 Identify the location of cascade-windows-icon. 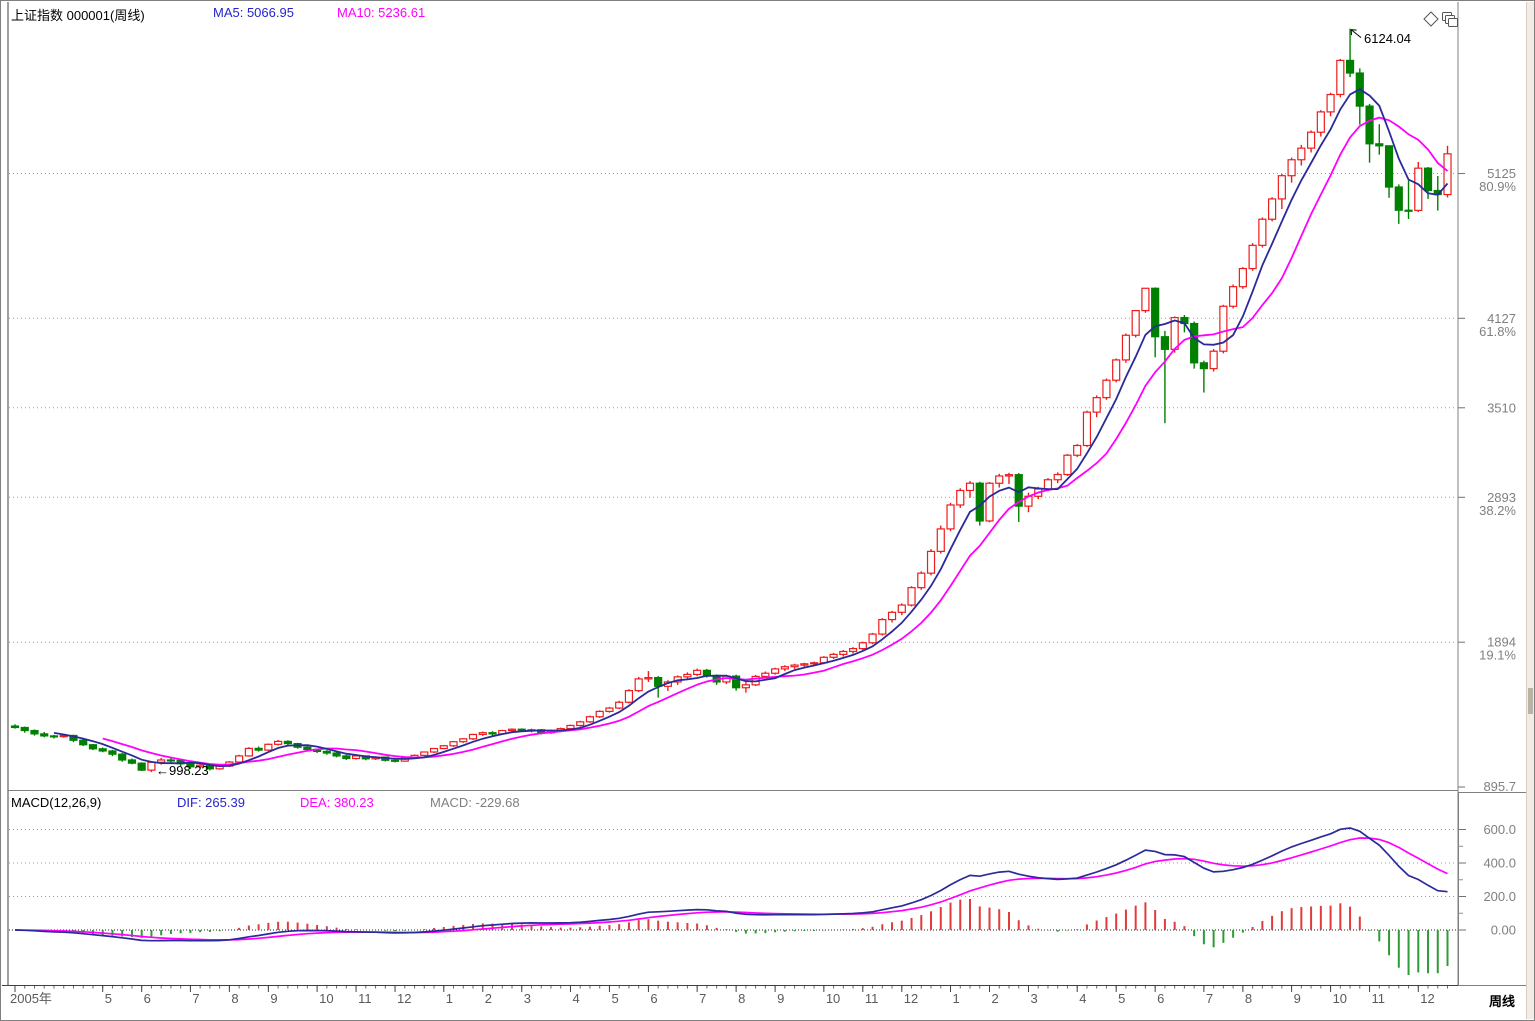
(1450, 19).